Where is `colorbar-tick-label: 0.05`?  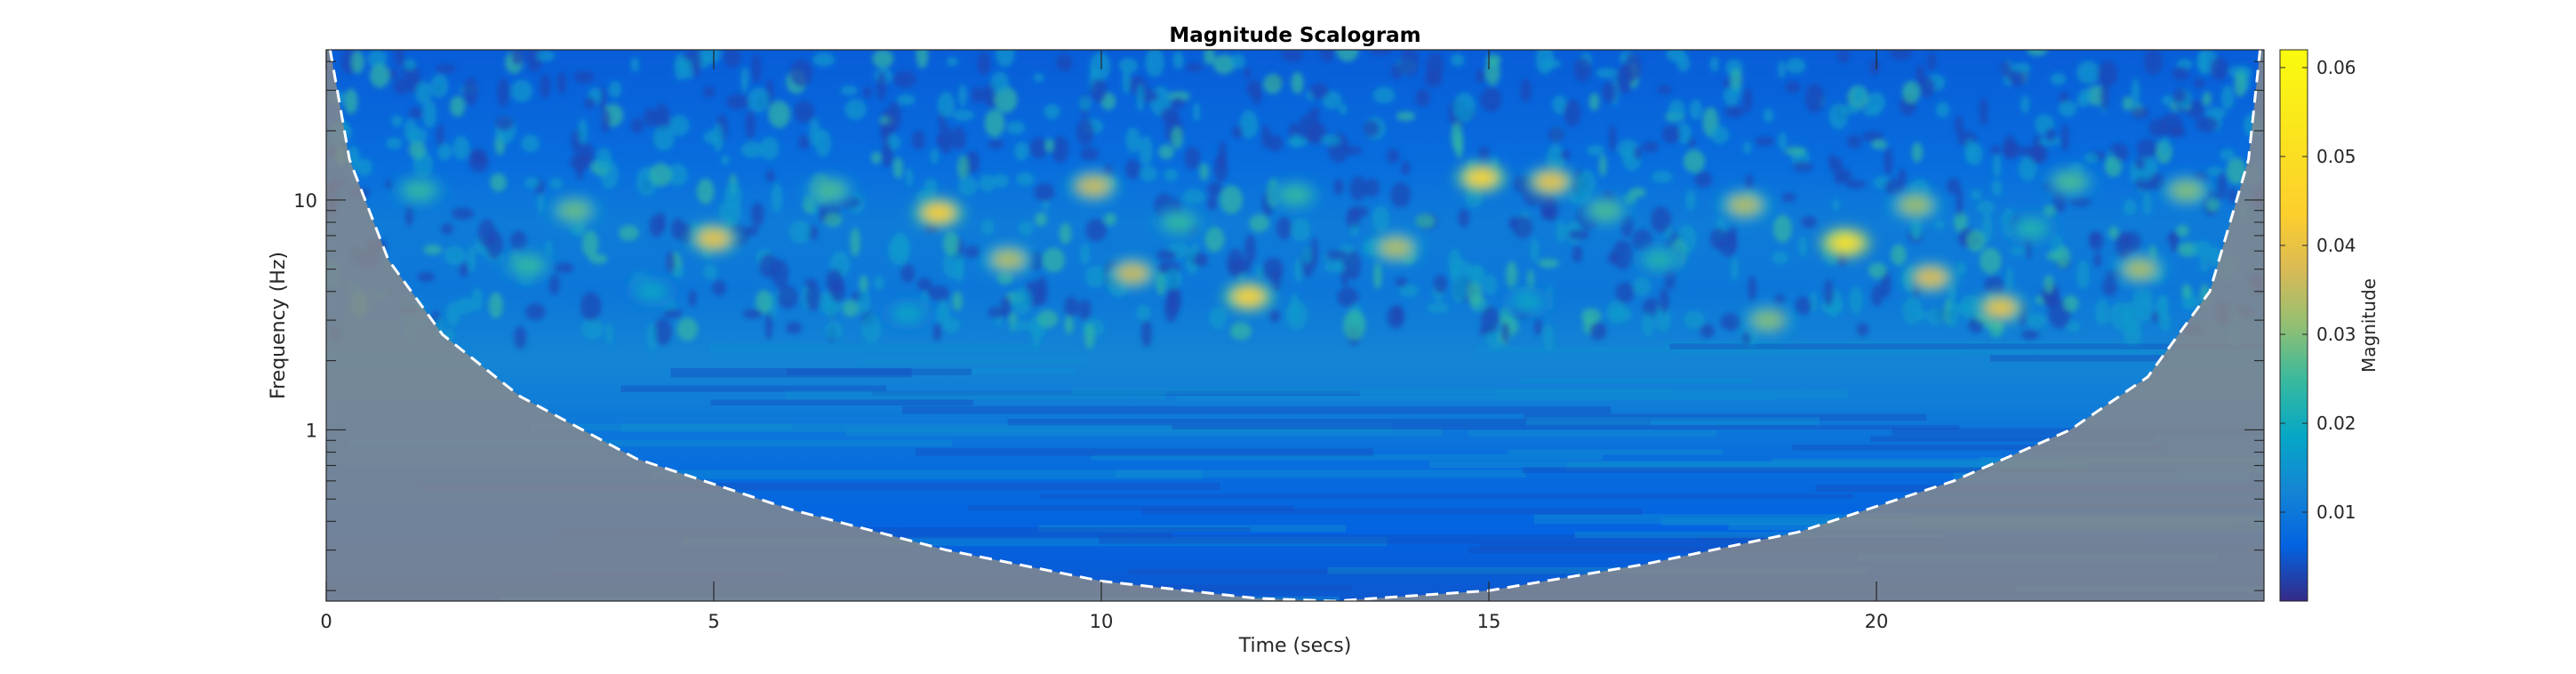 colorbar-tick-label: 0.05 is located at coordinates (2336, 156).